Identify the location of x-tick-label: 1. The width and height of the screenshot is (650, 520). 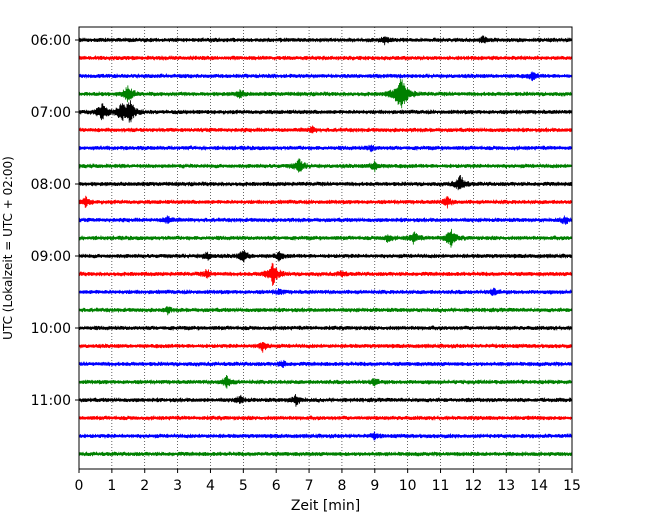
(111, 486).